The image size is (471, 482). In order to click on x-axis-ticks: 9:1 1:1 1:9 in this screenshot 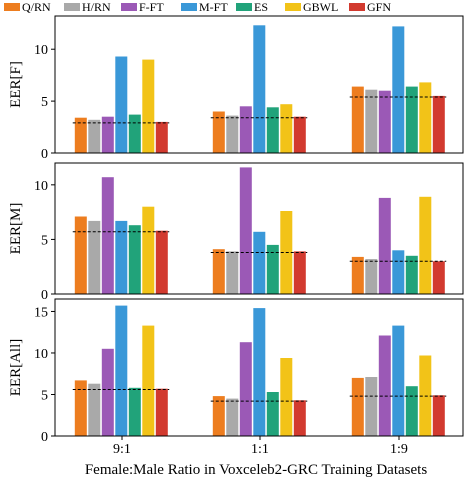, I will do `click(260, 446)`.